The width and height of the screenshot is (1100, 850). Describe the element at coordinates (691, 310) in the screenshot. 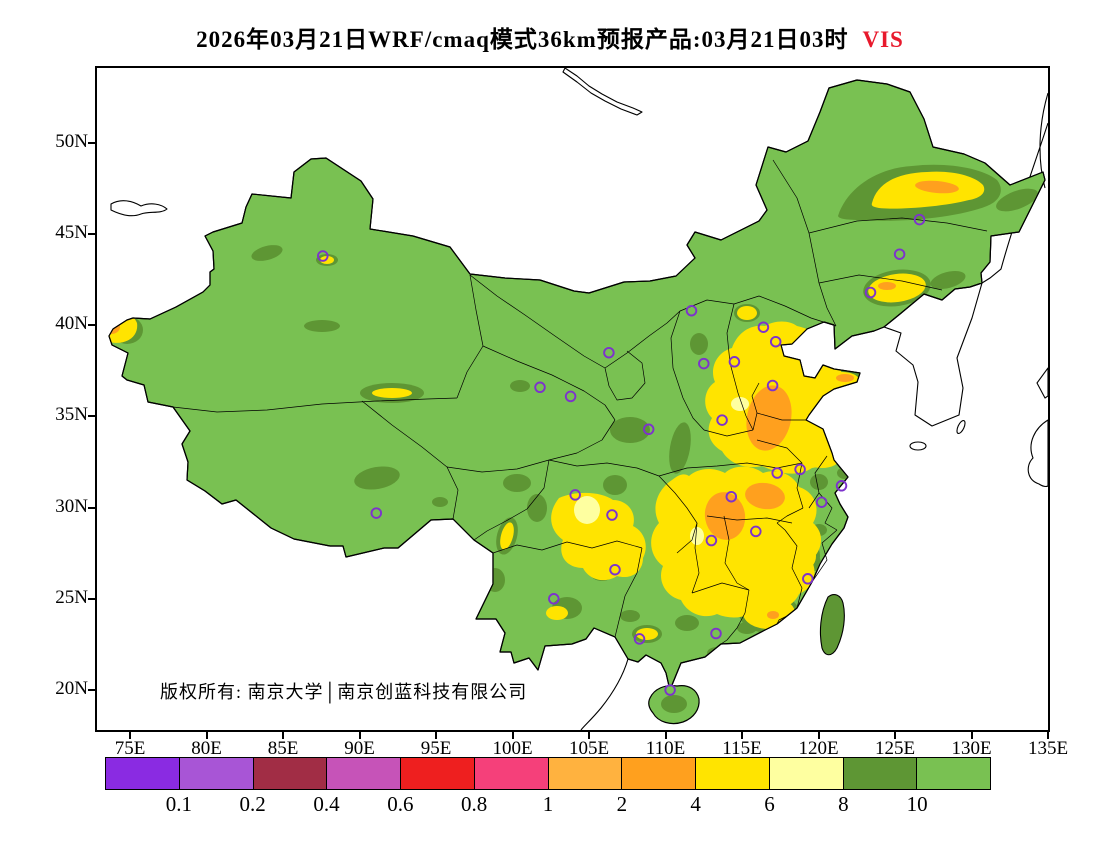

I see `city-marker-hohhot` at that location.